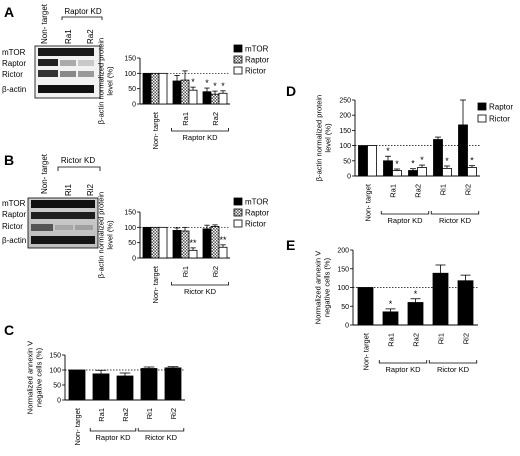 The image size is (520, 456). What do you see at coordinates (78, 160) in the screenshot?
I see `blot-group-label: Rictor KD` at bounding box center [78, 160].